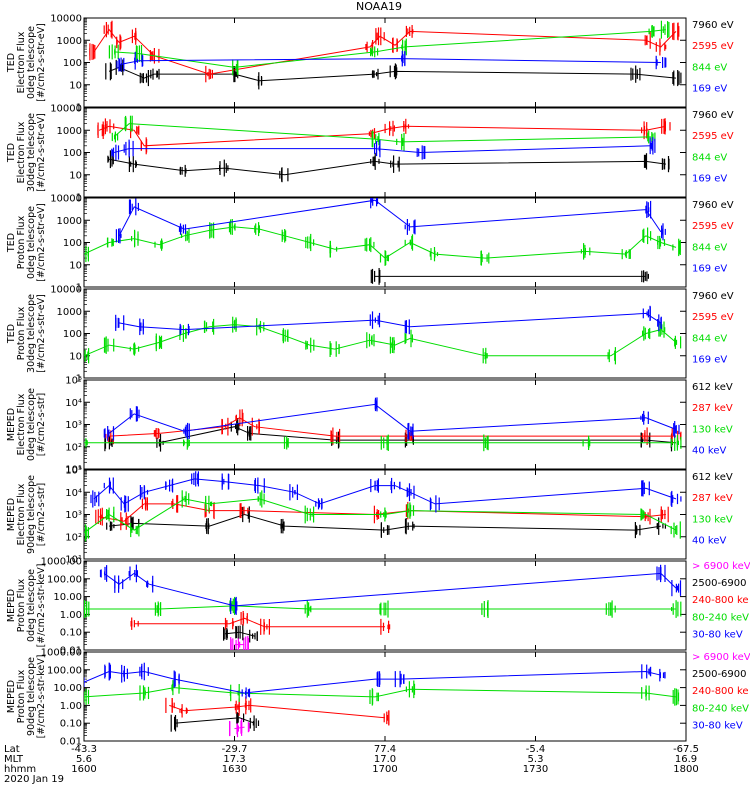 This screenshot has width=750, height=800. Describe the element at coordinates (234, 769) in the screenshot. I see `x-tick-label-hhmm: 1630` at that location.